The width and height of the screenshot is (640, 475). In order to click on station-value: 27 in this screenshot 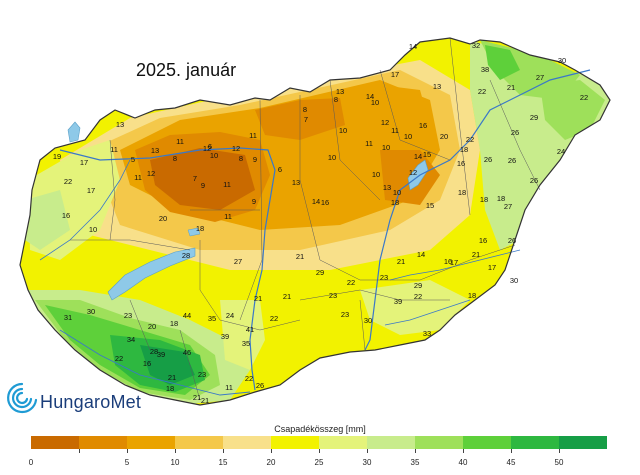, I will do `click(540, 77)`.